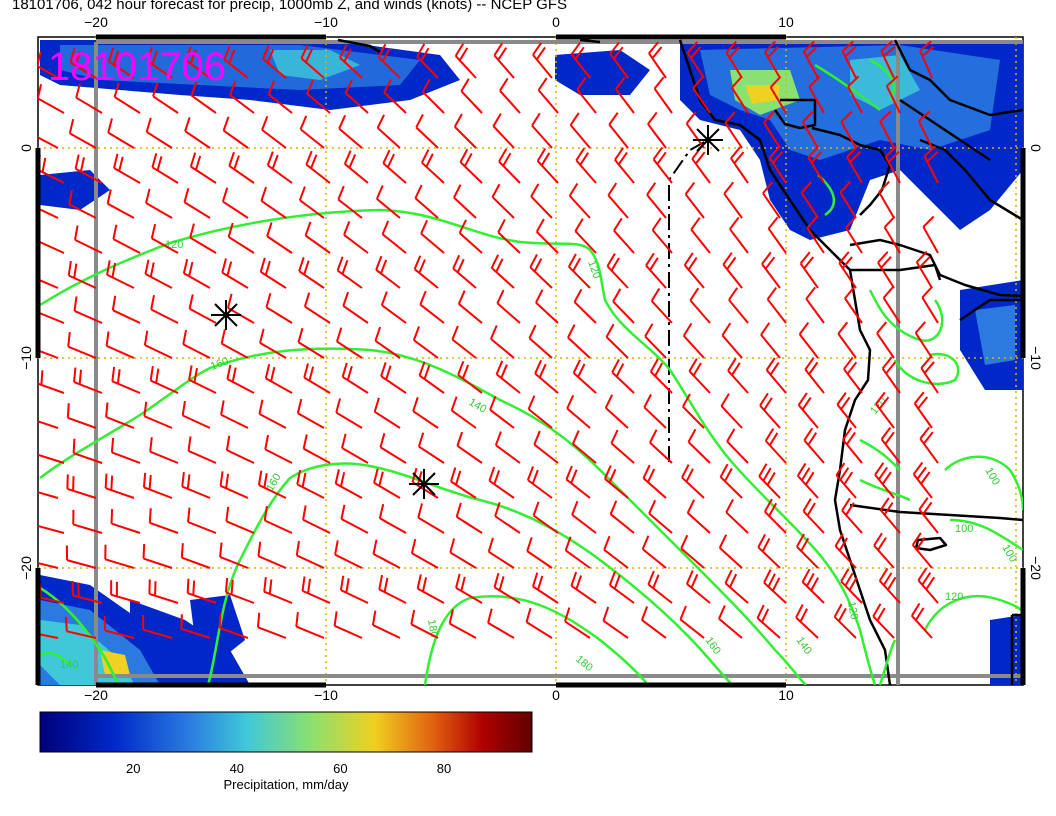  What do you see at coordinates (96, 22) in the screenshot?
I see `x-tick-label: −20` at bounding box center [96, 22].